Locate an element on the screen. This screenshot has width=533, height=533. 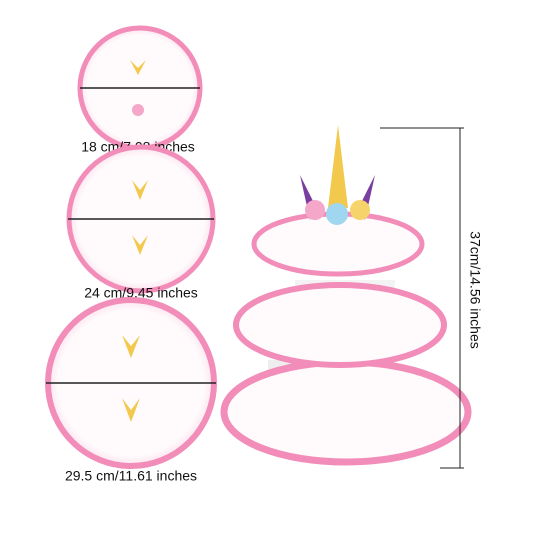
small-plate is located at coordinates (140, 88).